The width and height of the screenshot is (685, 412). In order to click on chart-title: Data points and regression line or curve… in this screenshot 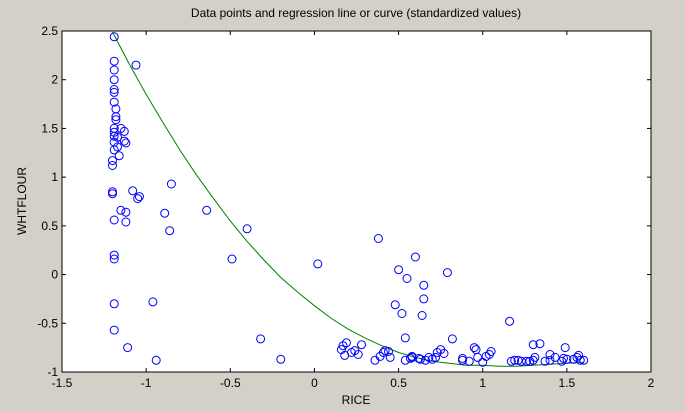, I will do `click(356, 13)`.